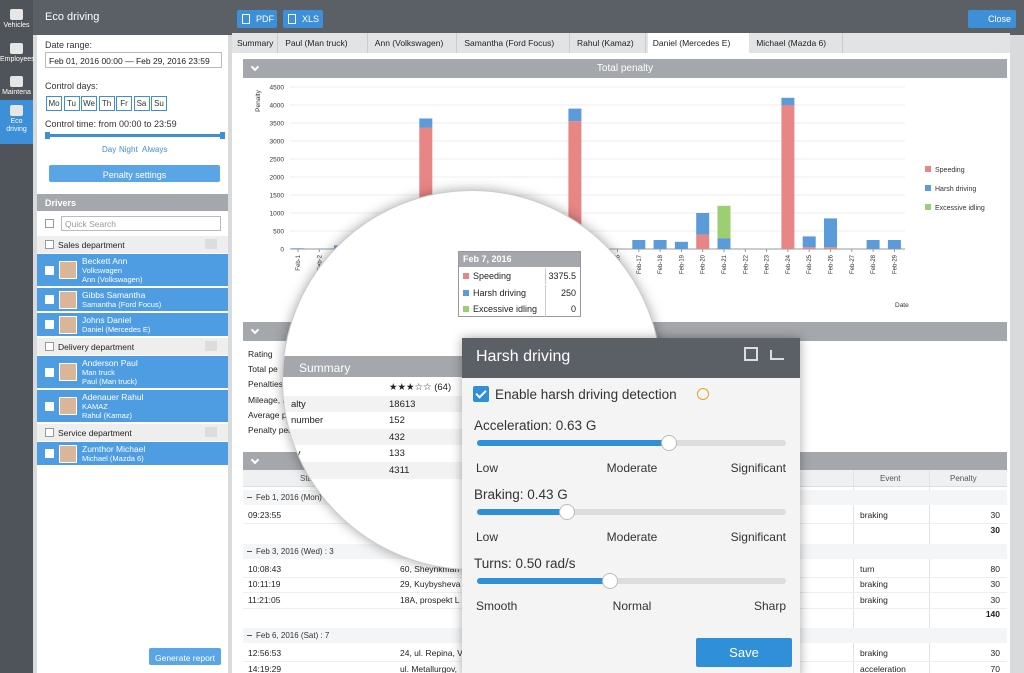 The image size is (1024, 673). Describe the element at coordinates (16, 87) in the screenshot. I see `sidebar-item: Maintena` at that location.